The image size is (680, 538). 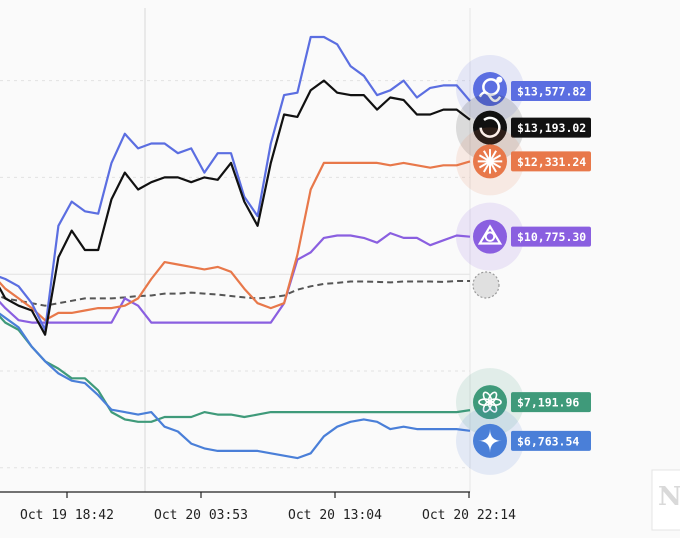 I want to click on value-label-text: $12,331.24, so click(x=551, y=162).